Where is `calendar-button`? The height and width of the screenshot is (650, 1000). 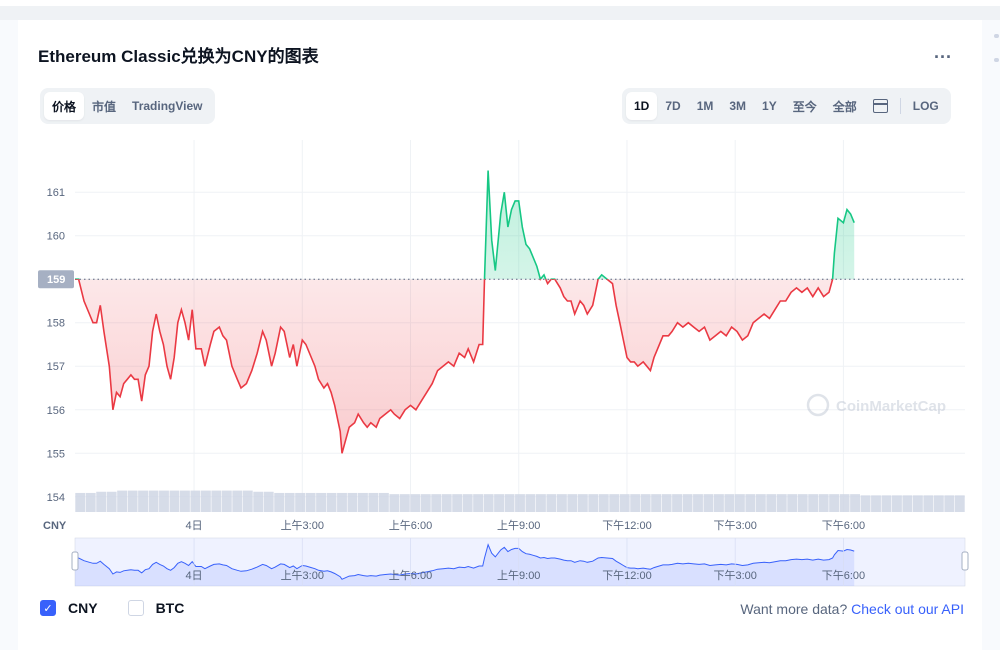 calendar-button is located at coordinates (880, 106).